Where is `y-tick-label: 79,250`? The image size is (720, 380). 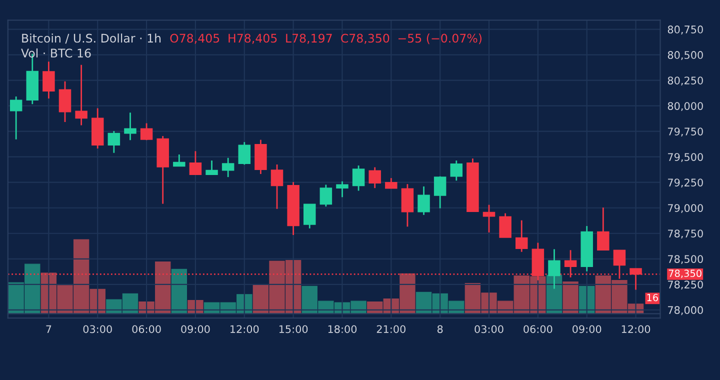 y-tick-label: 79,250 is located at coordinates (685, 183).